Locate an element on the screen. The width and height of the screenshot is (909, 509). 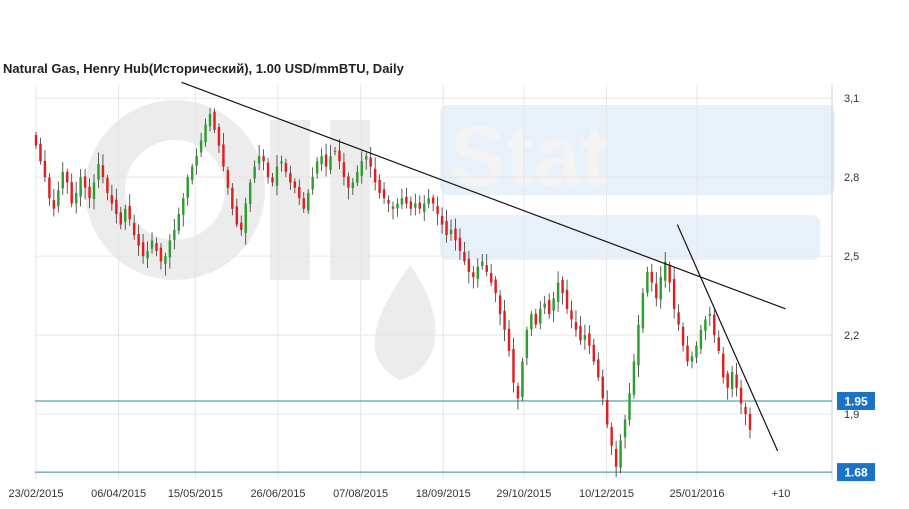
x-tick-label: +10 is located at coordinates (781, 494).